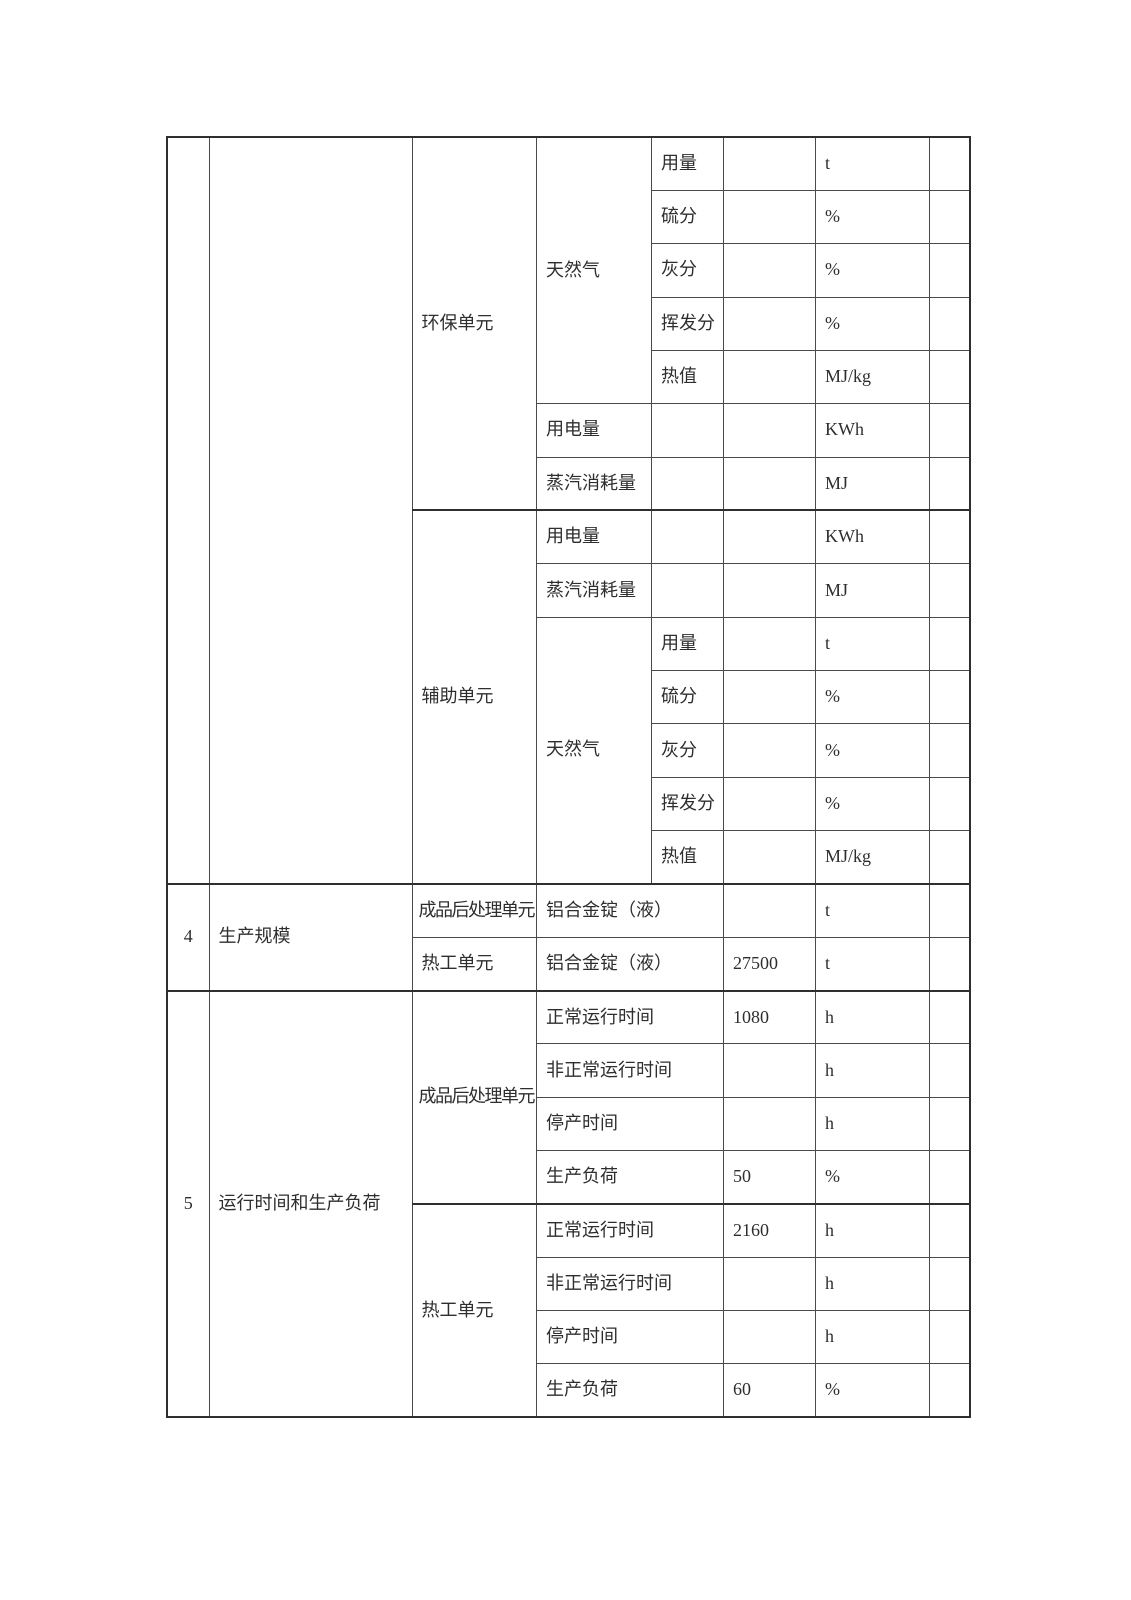 The width and height of the screenshot is (1131, 1600). Describe the element at coordinates (872, 590) in the screenshot. I see `unit-cell: MJ` at that location.